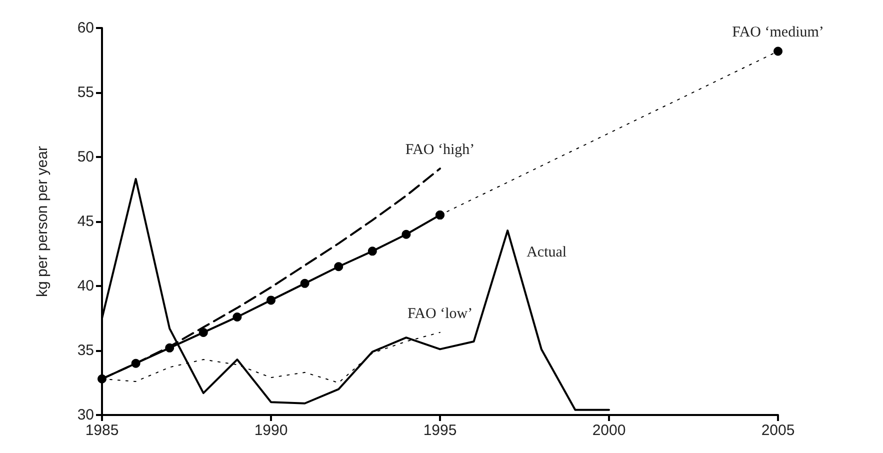 Image resolution: width=883 pixels, height=453 pixels. I want to click on y-tick-label: 50, so click(85, 157).